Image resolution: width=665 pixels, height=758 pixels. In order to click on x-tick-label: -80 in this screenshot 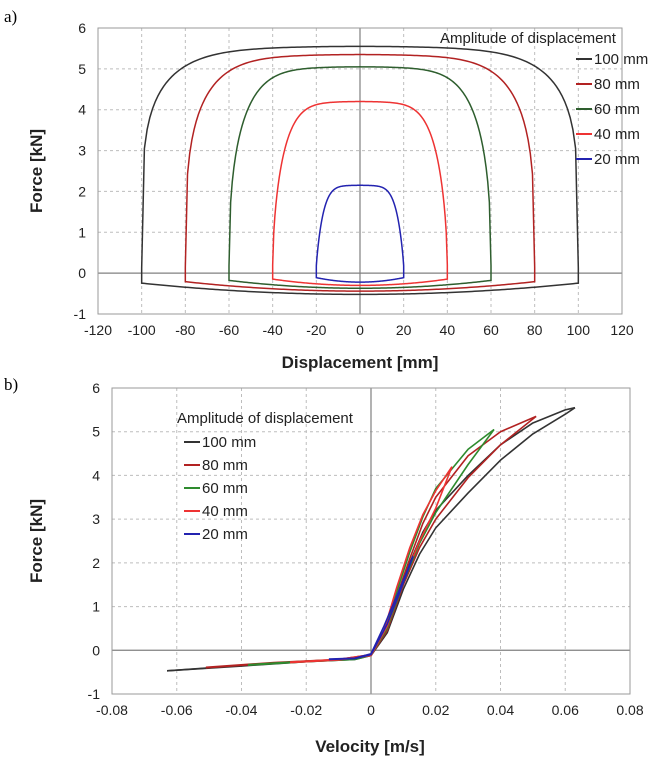, I will do `click(185, 330)`.